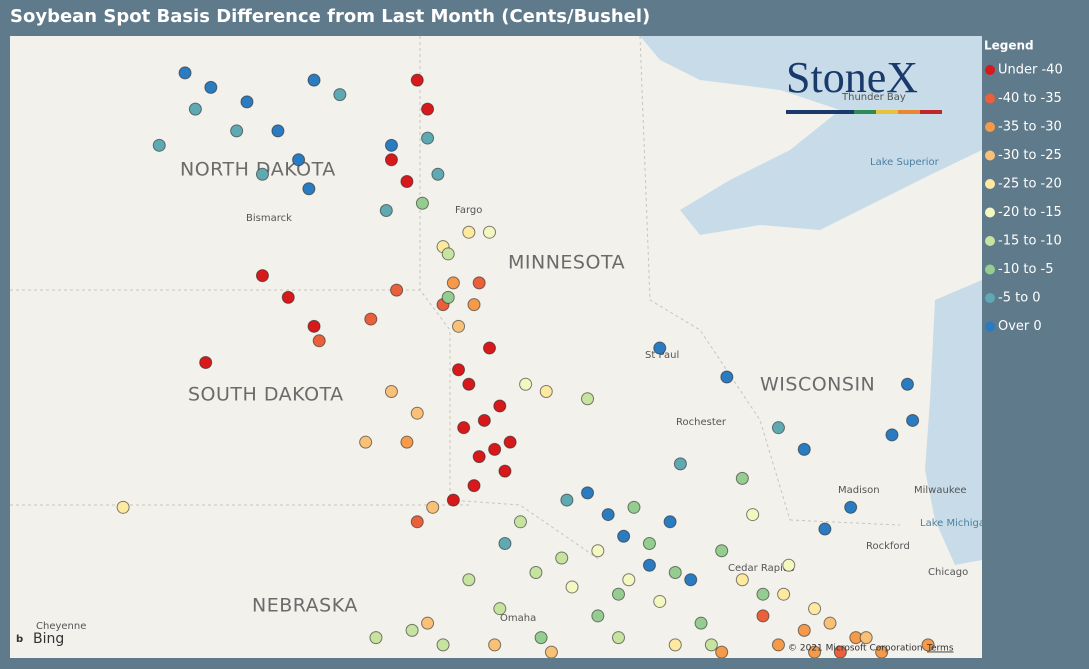  What do you see at coordinates (1020, 326) in the screenshot?
I see `legend-label: Over 0` at bounding box center [1020, 326].